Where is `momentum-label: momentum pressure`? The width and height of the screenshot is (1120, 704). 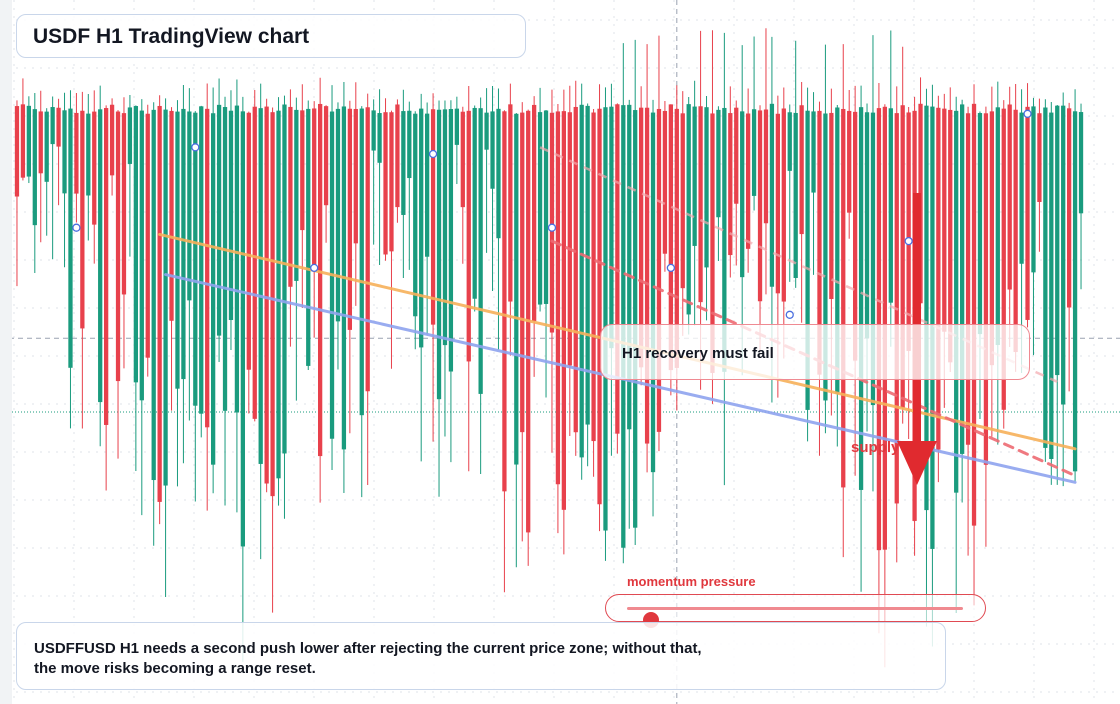 momentum-label: momentum pressure is located at coordinates (691, 581).